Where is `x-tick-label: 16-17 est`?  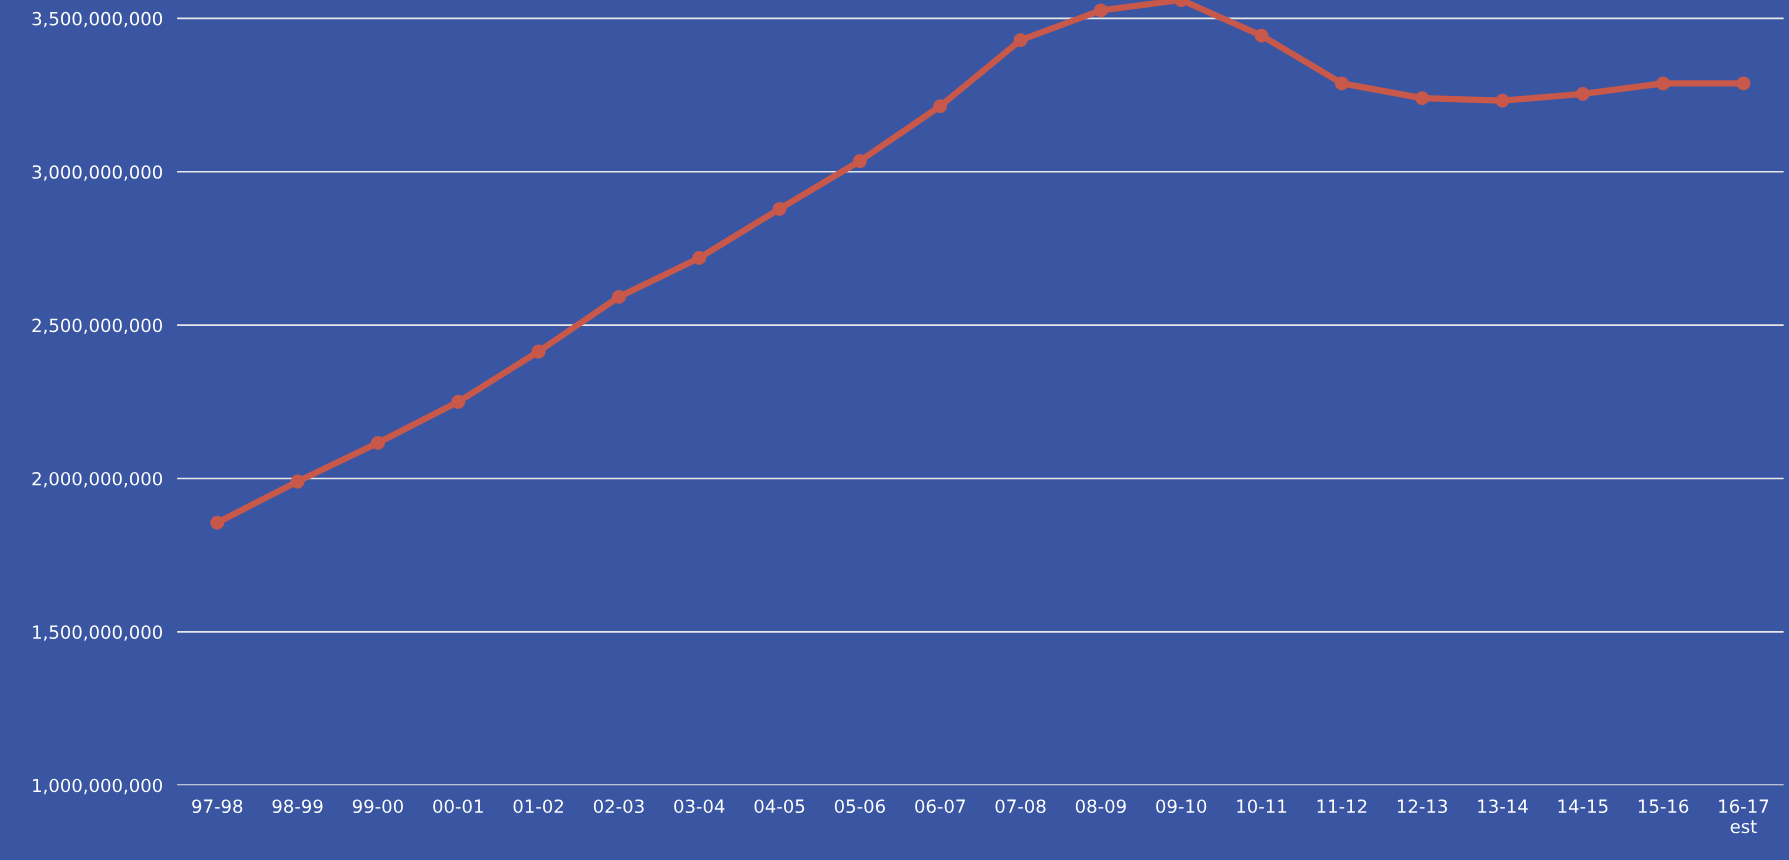
x-tick-label: 16-17 est is located at coordinates (1744, 816).